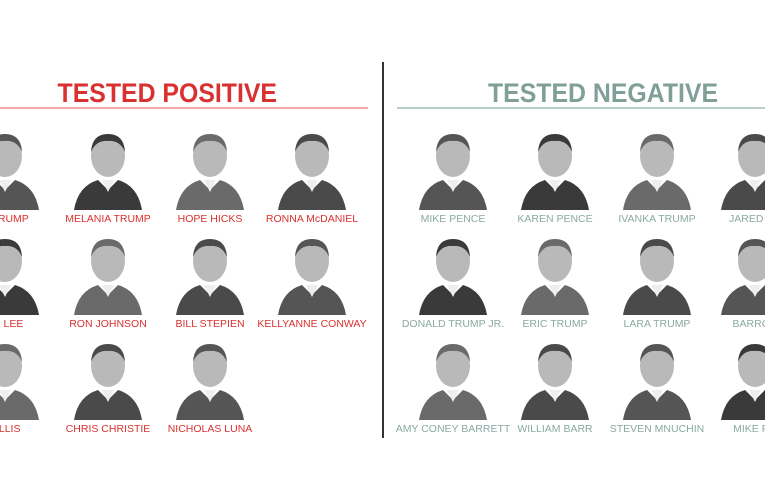 The image size is (765, 500). What do you see at coordinates (453, 219) in the screenshot?
I see `person-name: MIKE PENCE` at bounding box center [453, 219].